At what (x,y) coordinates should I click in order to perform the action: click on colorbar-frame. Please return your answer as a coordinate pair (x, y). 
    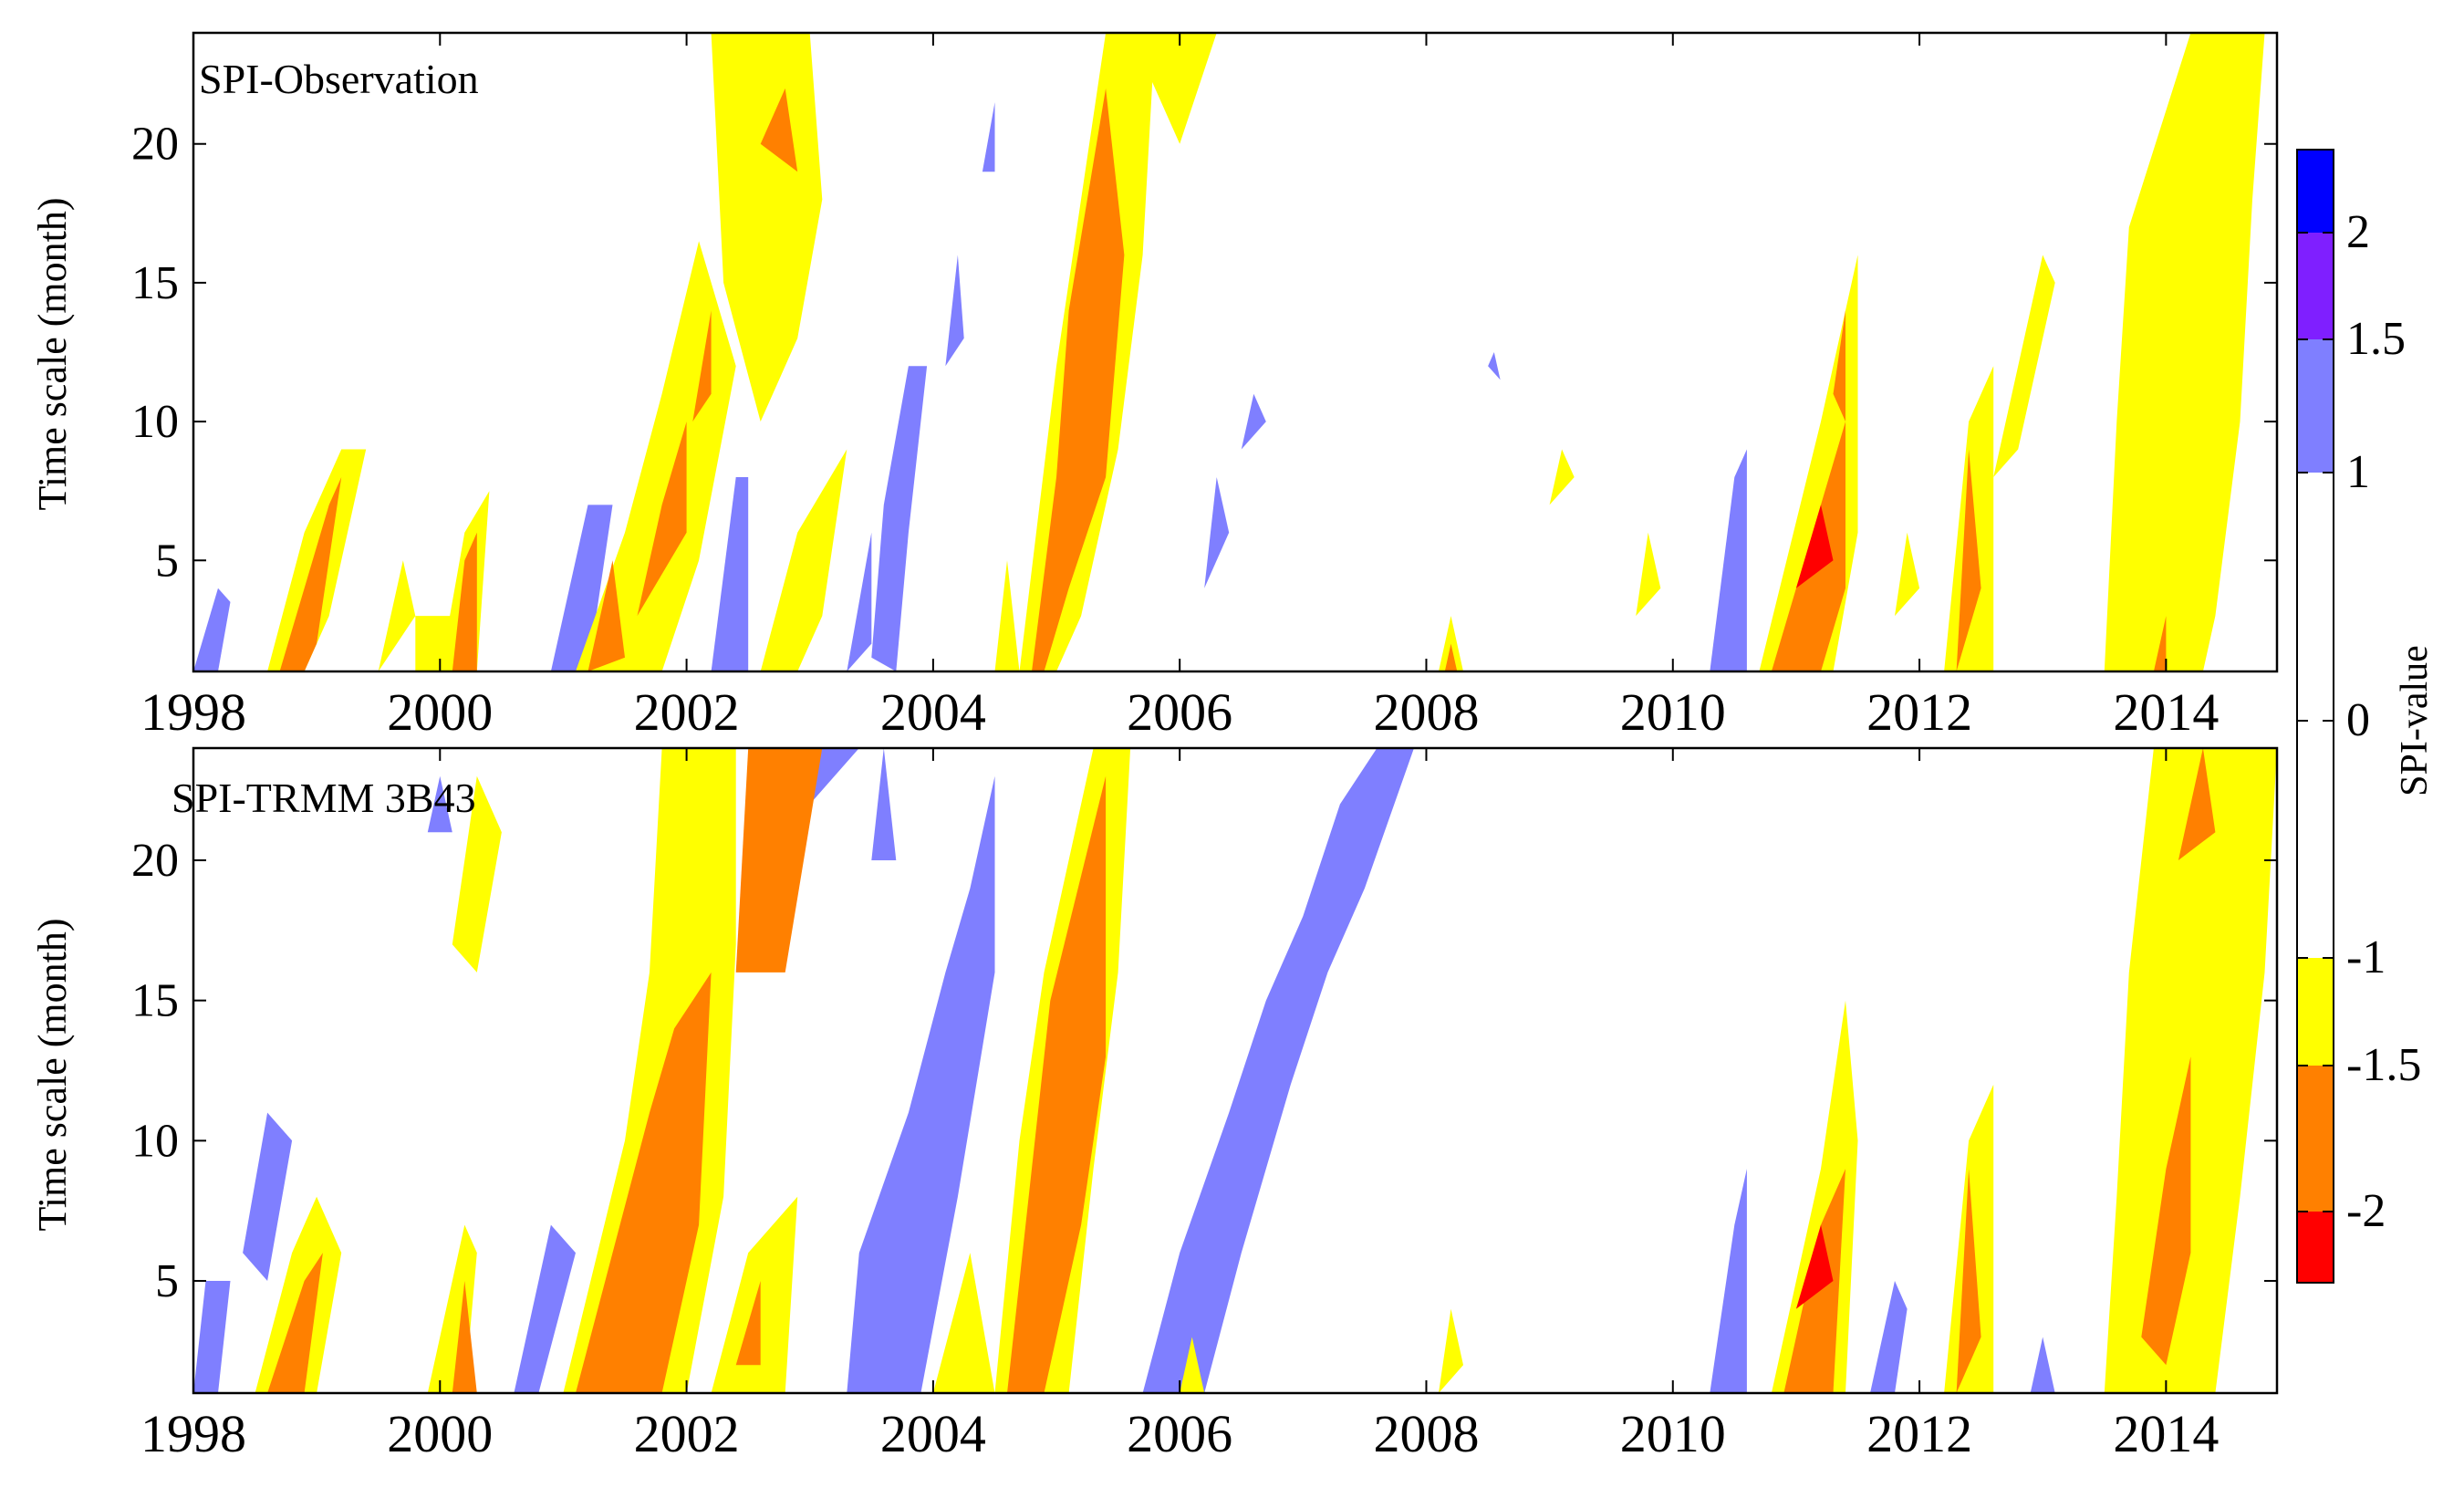
    Looking at the image, I should click on (2315, 716).